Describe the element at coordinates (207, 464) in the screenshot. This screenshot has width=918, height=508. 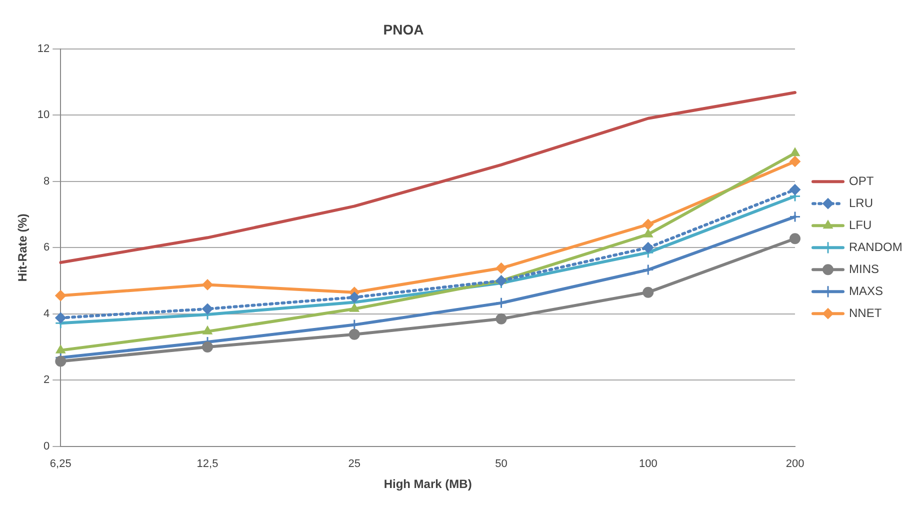
I see `x-tick-label: 12,5` at that location.